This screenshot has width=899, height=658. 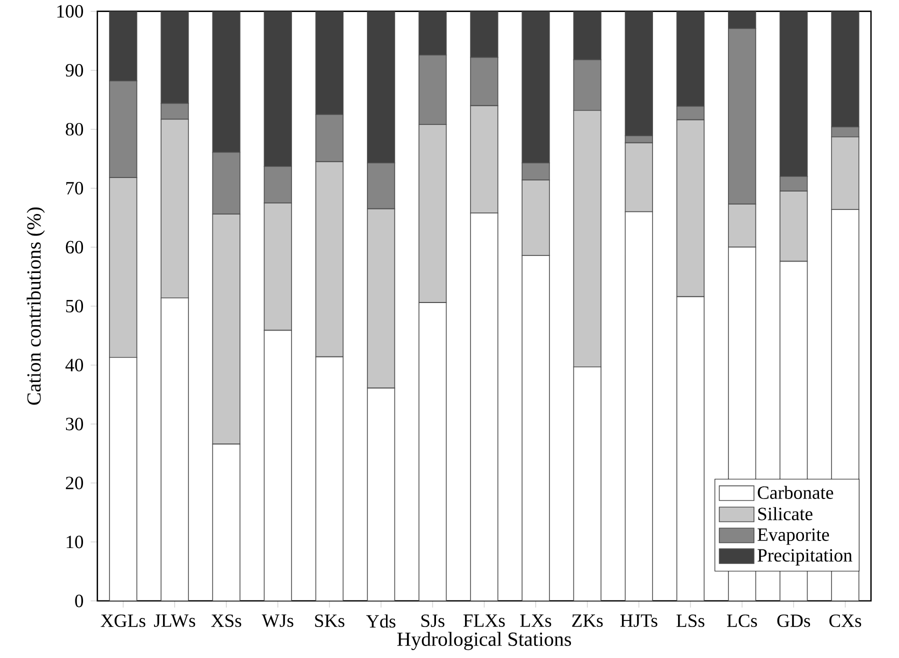 What do you see at coordinates (75, 188) in the screenshot?
I see `y-tick-label: 70` at bounding box center [75, 188].